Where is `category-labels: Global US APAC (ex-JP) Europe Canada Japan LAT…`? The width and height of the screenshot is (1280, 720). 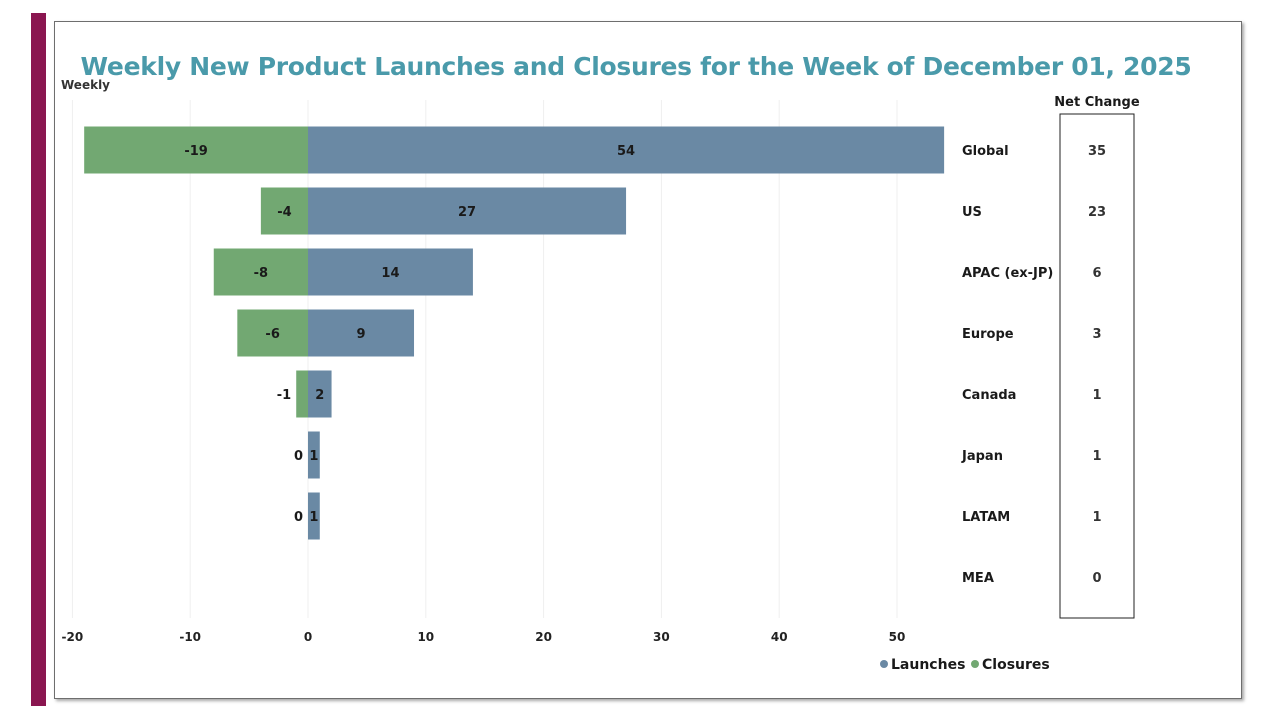
category-labels: Global US APAC (ex-JP) Europe Canada Japan LAT… is located at coordinates (1007, 365).